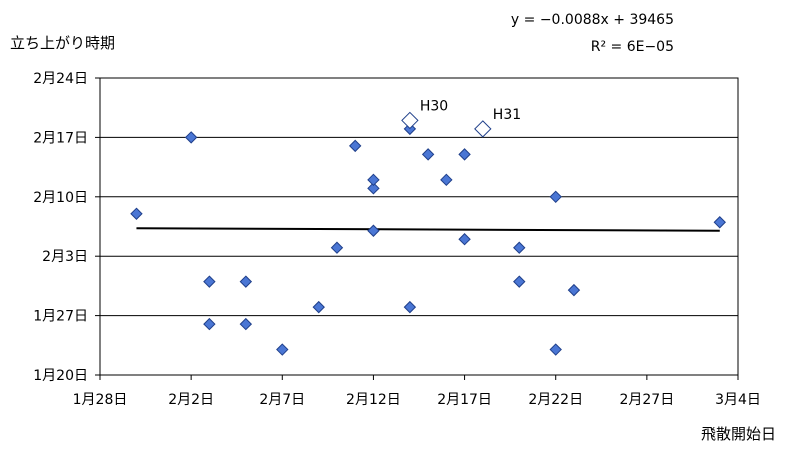 Image resolution: width=796 pixels, height=451 pixels. Describe the element at coordinates (461, 118) in the screenshot. I see `highlight-points: H30 H31` at that location.